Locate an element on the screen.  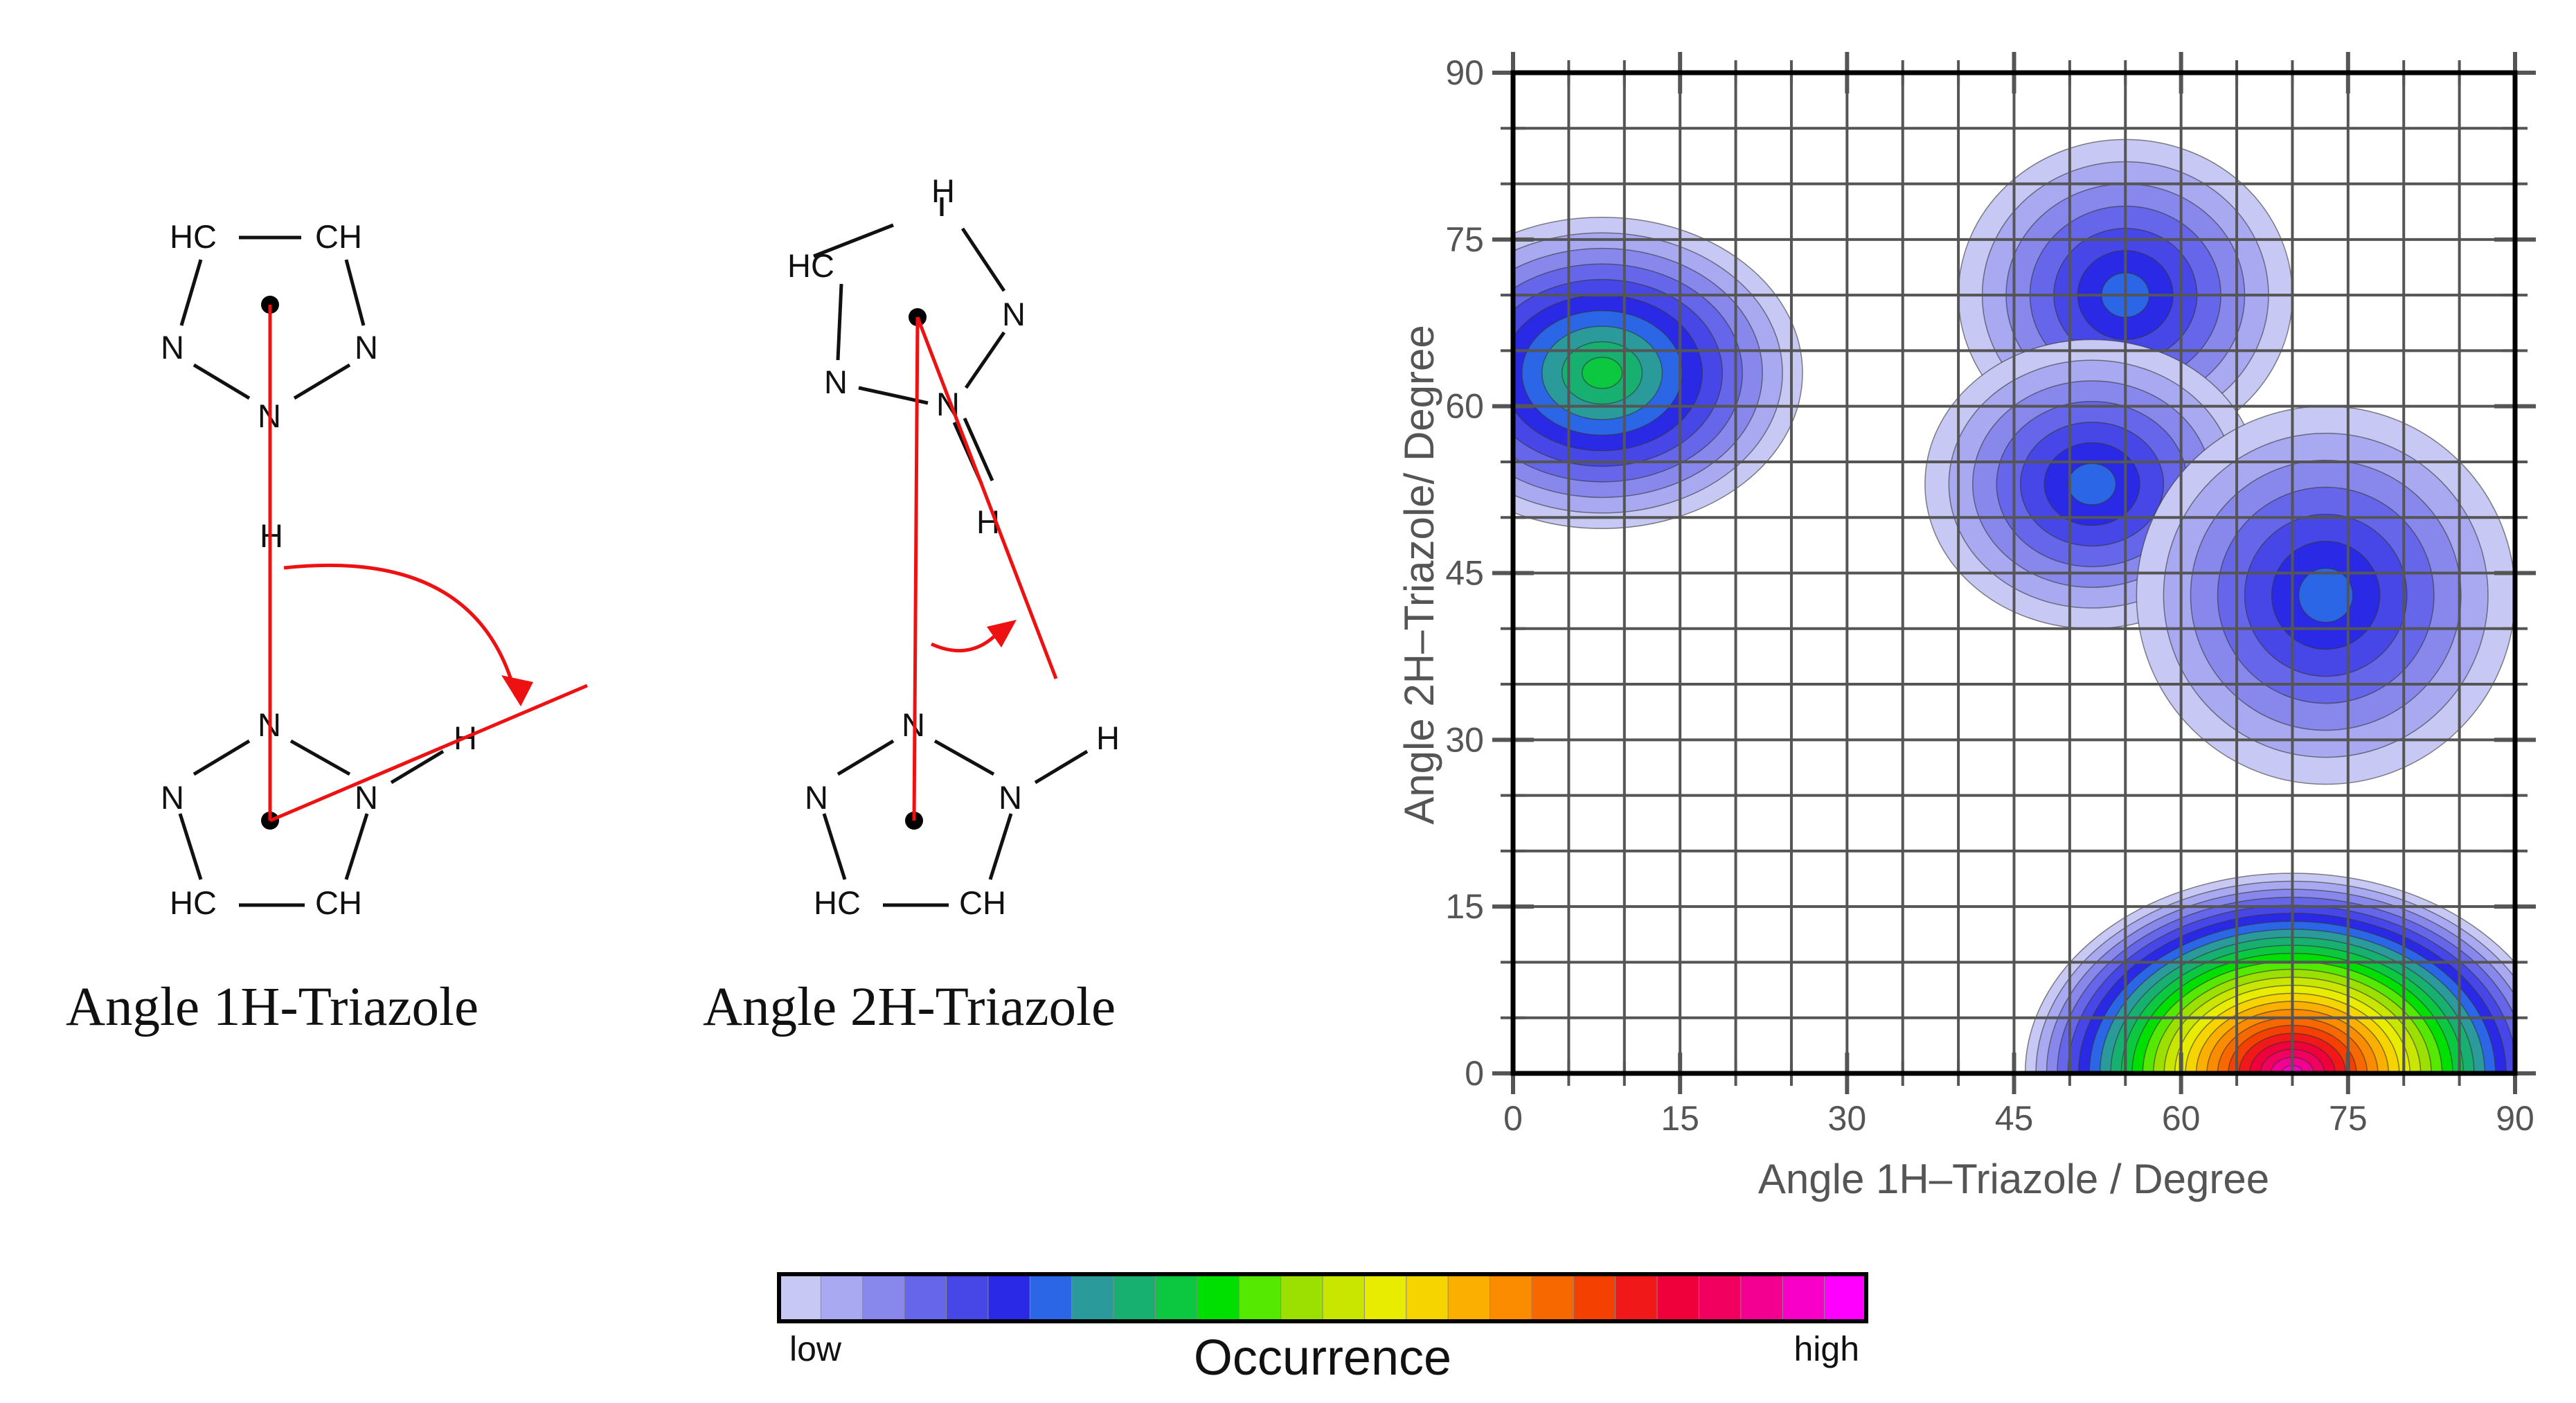
y-axis-label: Angle 2H–Triazole/ Degree is located at coordinates (1419, 575).